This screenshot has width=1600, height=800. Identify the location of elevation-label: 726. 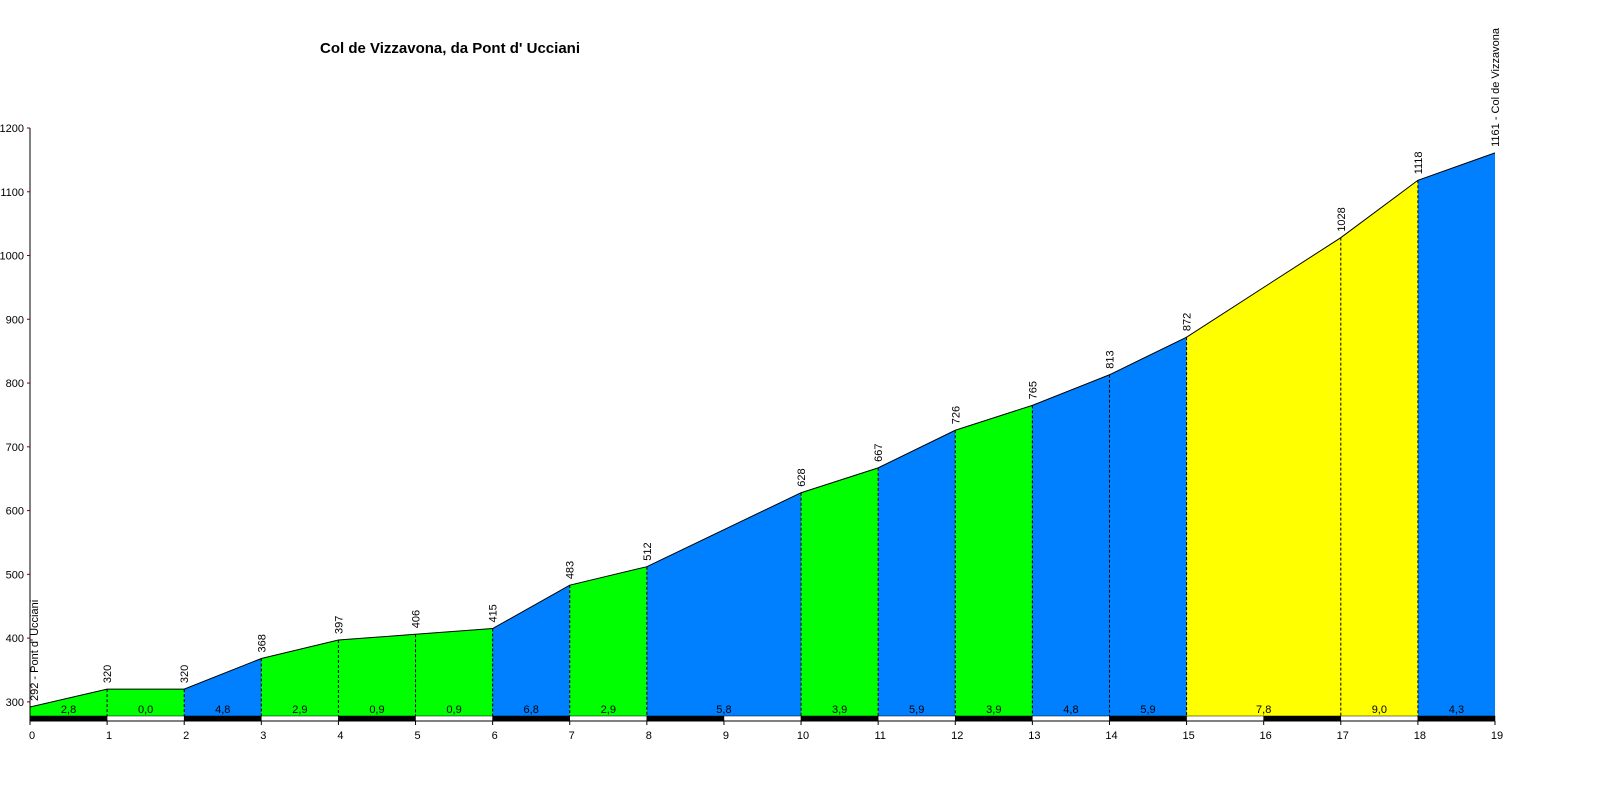
(956, 415).